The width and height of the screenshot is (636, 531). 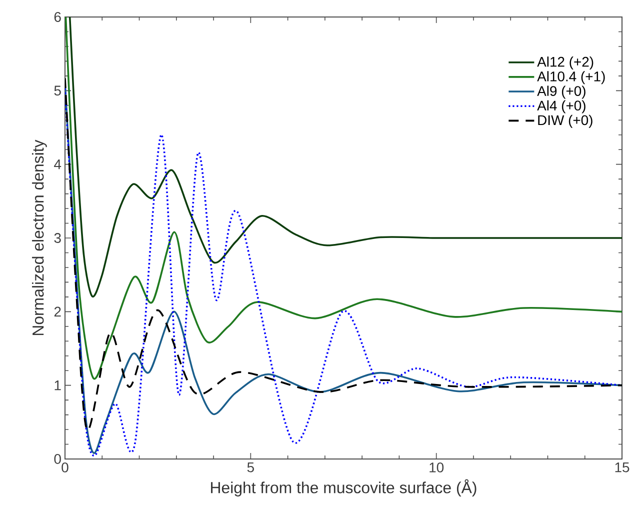 What do you see at coordinates (437, 467) in the screenshot?
I see `x-tick-label: 10` at bounding box center [437, 467].